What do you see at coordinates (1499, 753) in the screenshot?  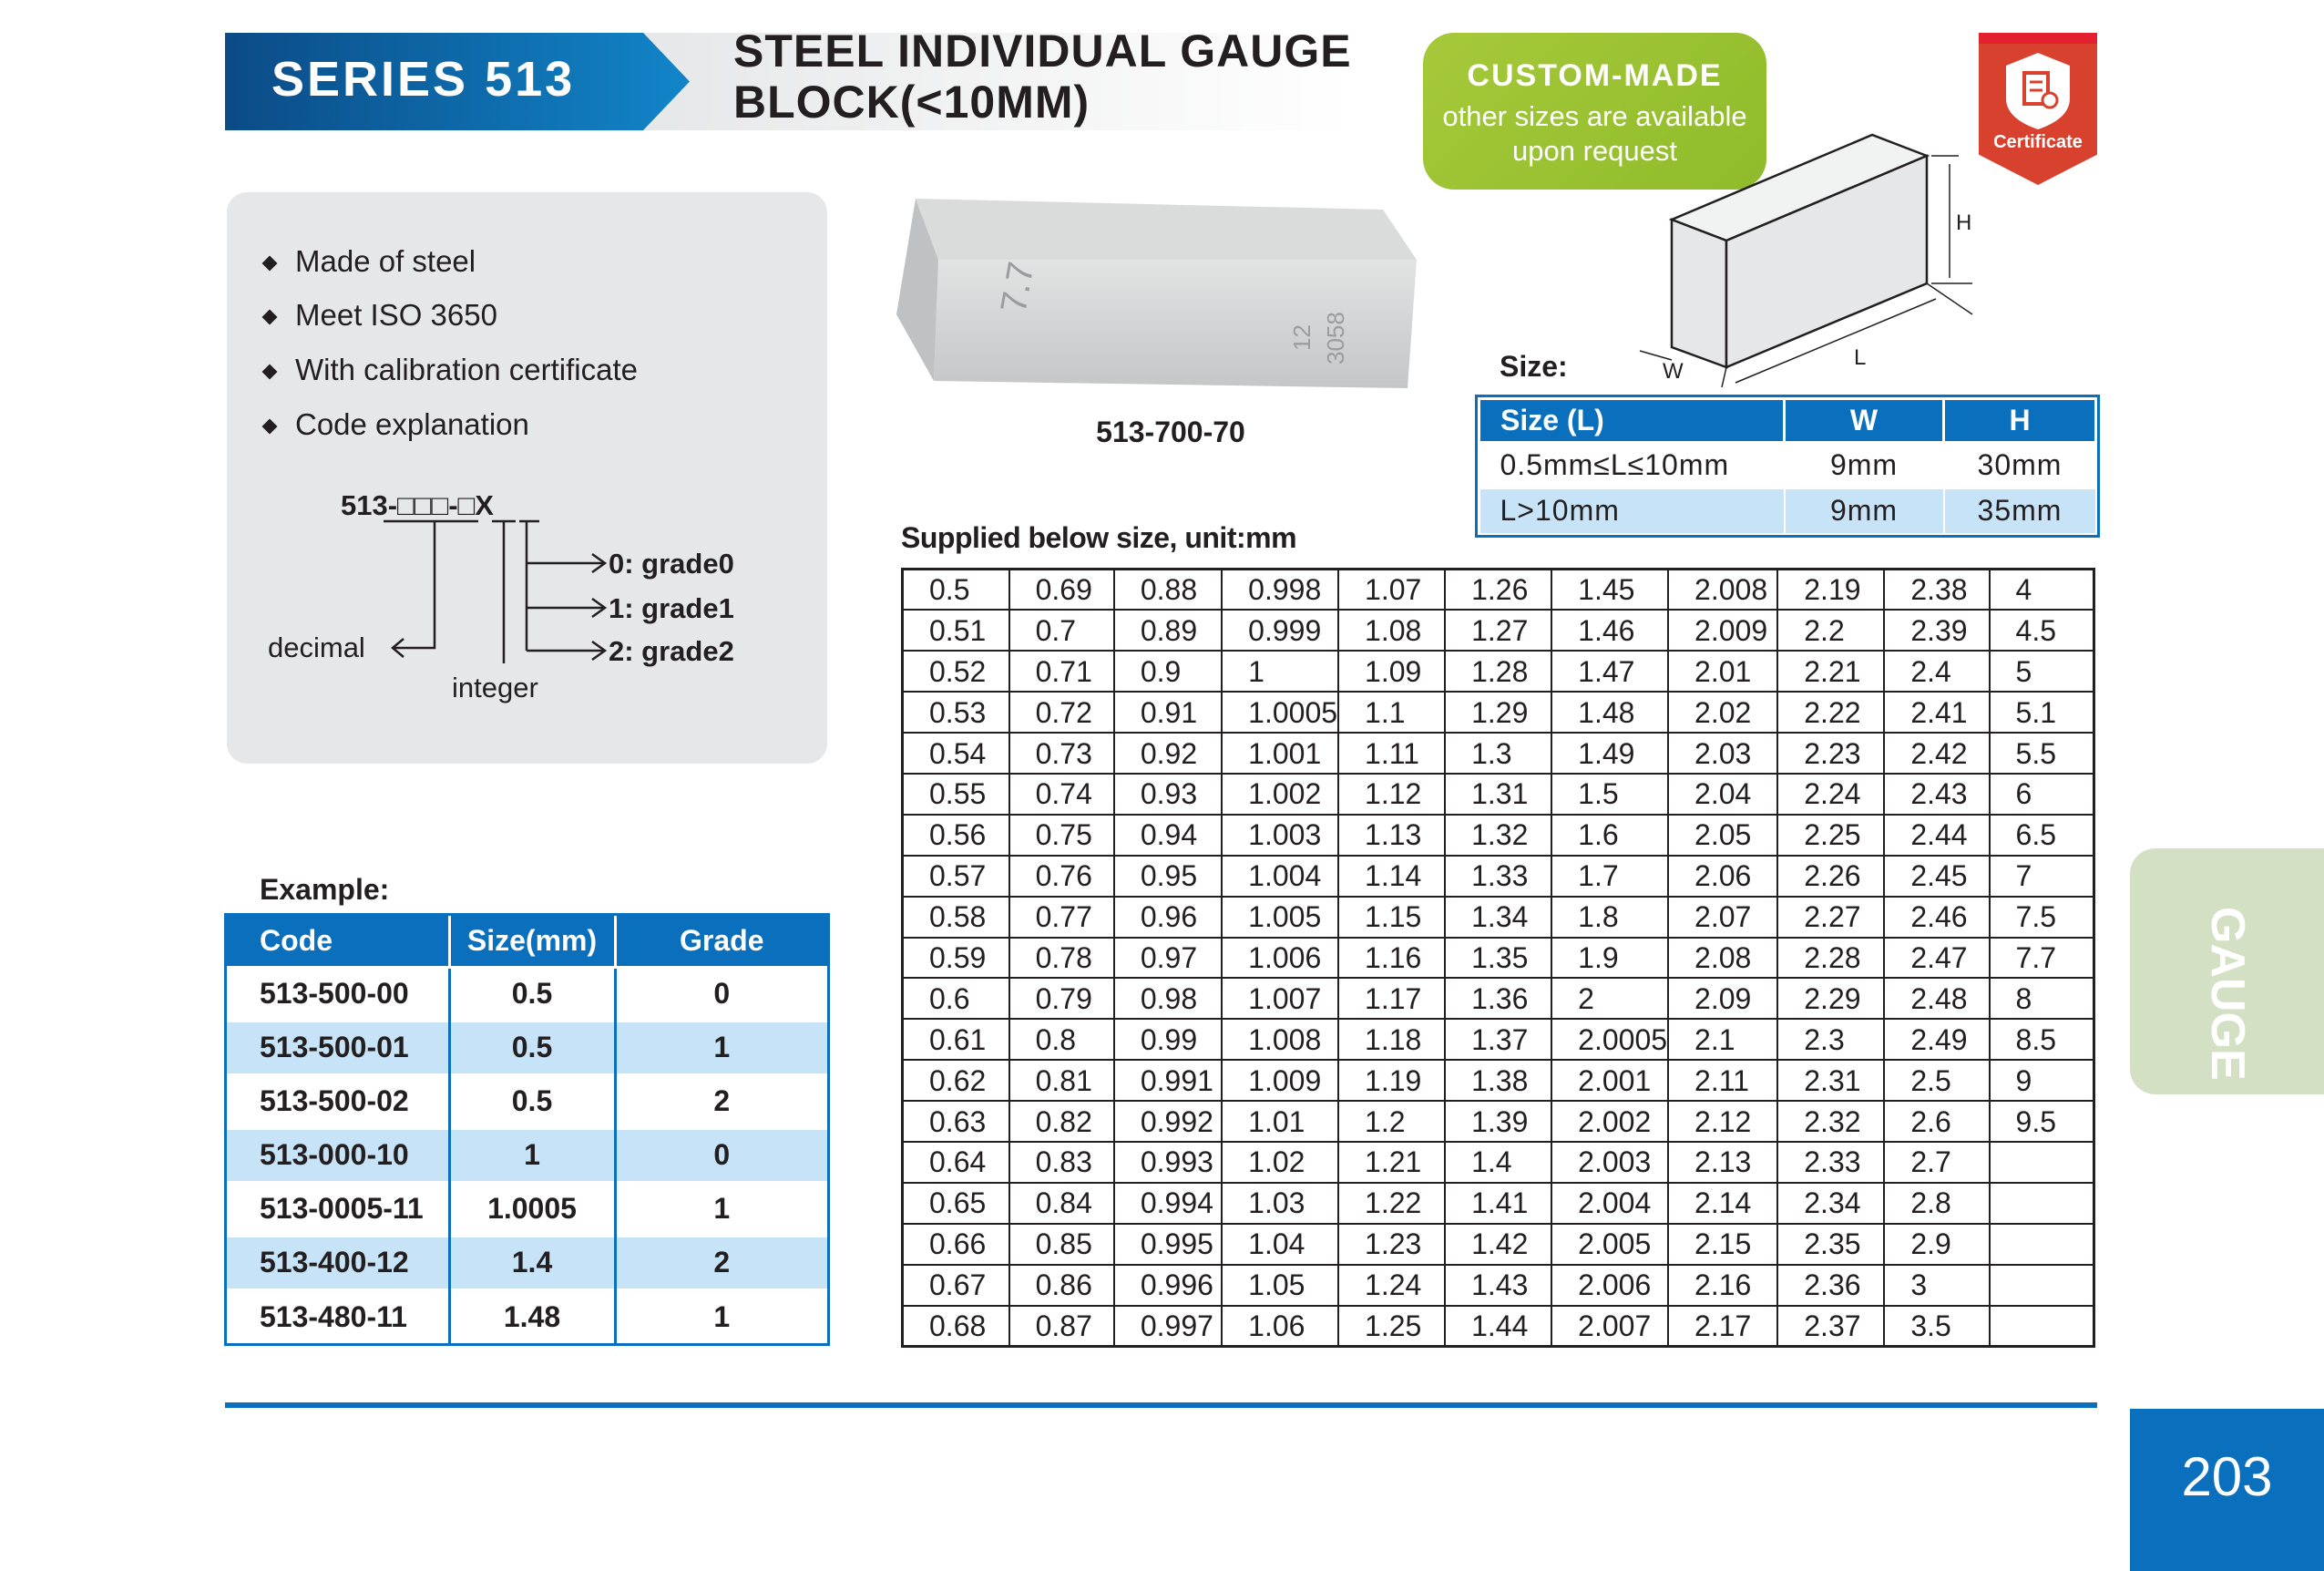 I see `size-cell: 1.3` at bounding box center [1499, 753].